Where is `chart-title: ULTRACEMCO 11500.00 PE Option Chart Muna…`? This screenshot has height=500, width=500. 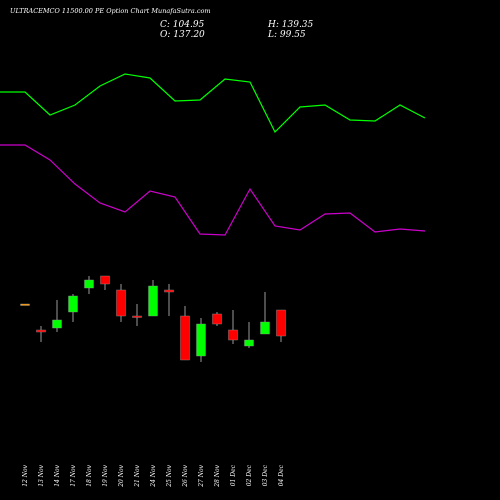
chart-title: ULTRACEMCO 11500.00 PE Option Chart Muna… is located at coordinates (110, 11).